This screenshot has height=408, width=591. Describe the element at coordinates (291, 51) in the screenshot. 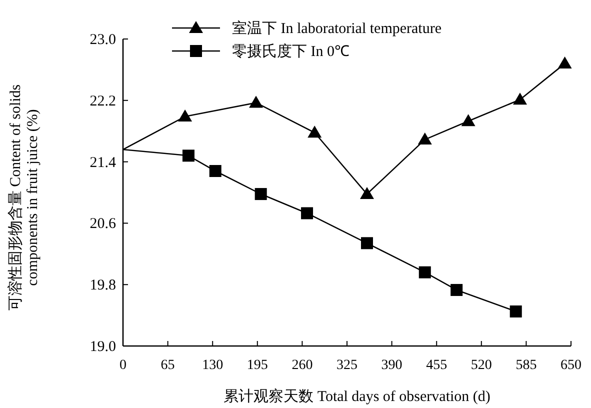

I see `legend-label: 零摄氏度下 In 0℃` at that location.